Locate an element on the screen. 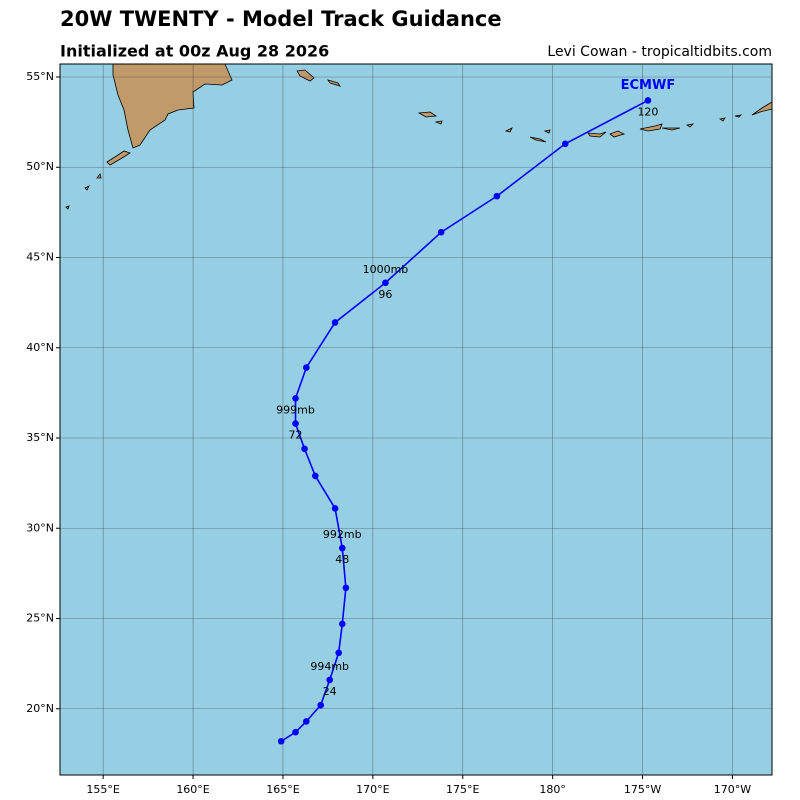  subtitle: Initialized at 00z Aug 28 2026 is located at coordinates (194, 51).